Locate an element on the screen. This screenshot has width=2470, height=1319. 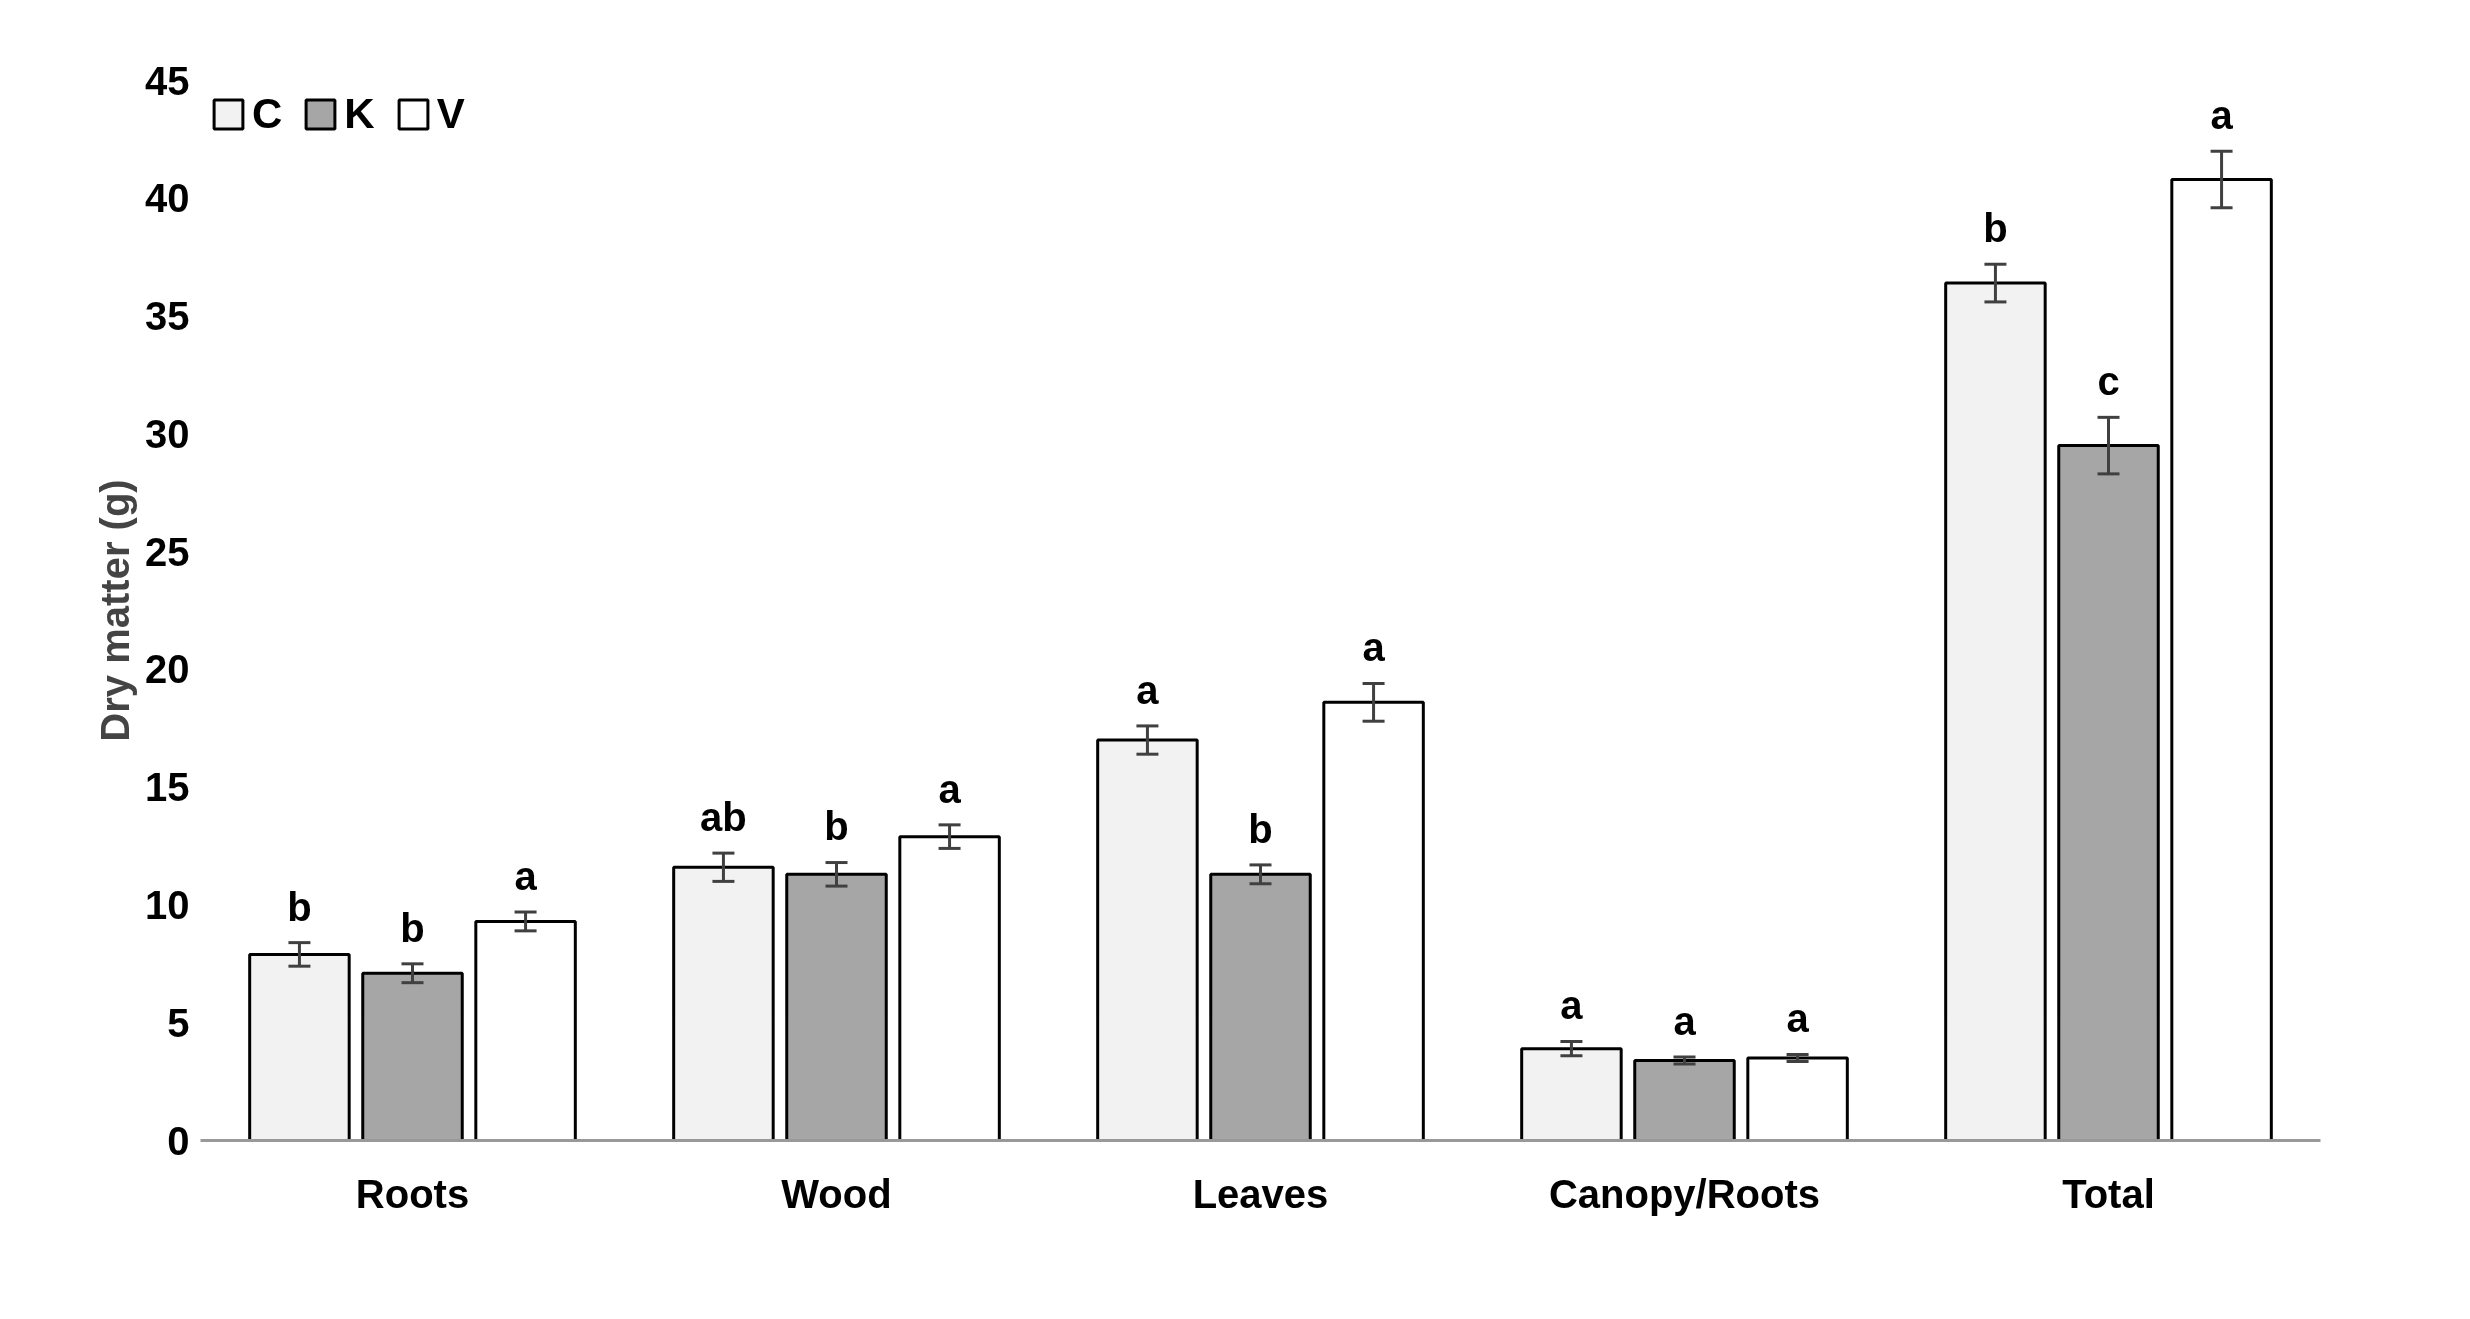
y-tick-label: 0 is located at coordinates (178, 1140).